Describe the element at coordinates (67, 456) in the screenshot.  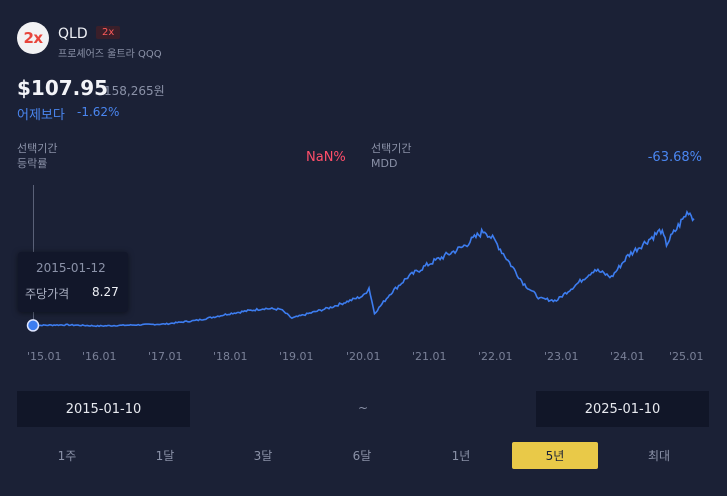
I see `period-button: 1주` at that location.